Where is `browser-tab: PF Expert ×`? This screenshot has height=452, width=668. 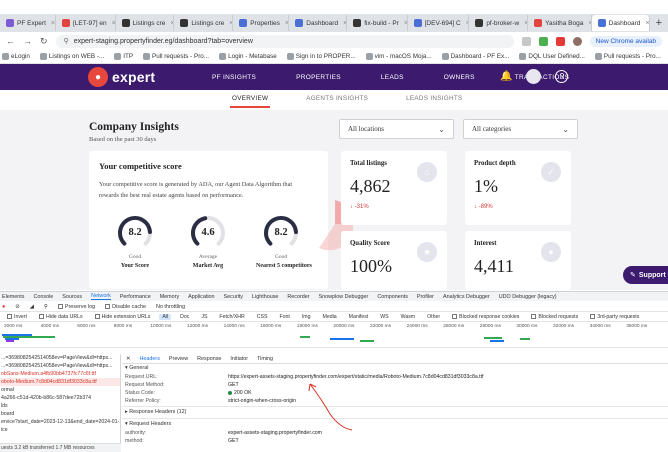 browser-tab: PF Expert × is located at coordinates (28, 23).